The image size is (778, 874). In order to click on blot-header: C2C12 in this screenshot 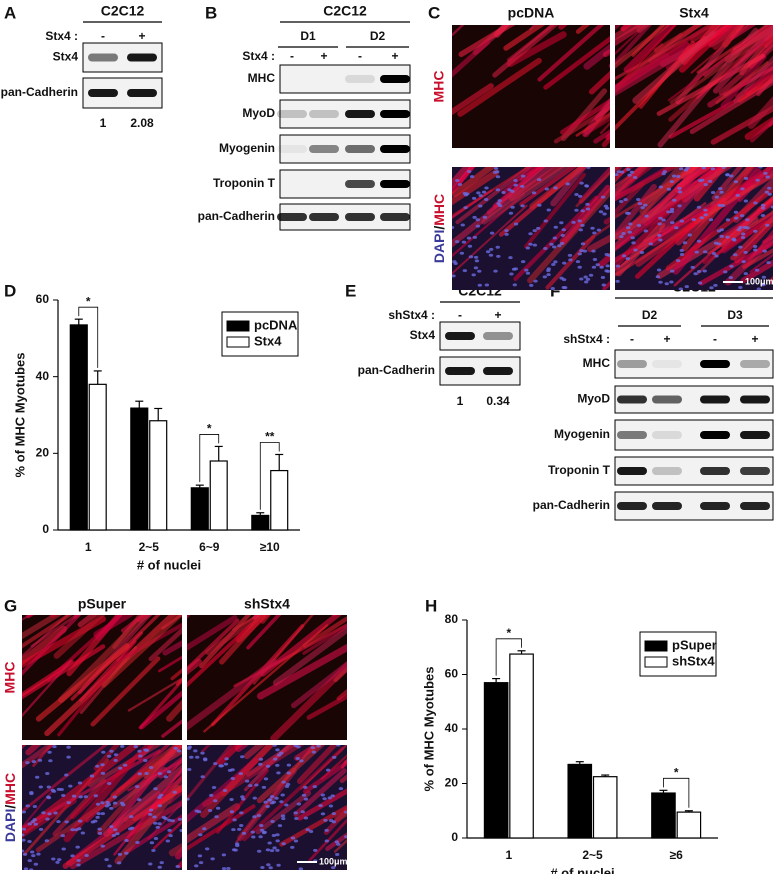, I will do `click(345, 11)`.